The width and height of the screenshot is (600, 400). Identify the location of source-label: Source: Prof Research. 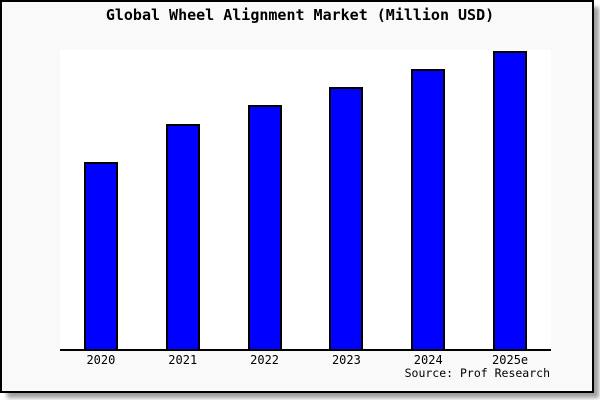
(477, 373).